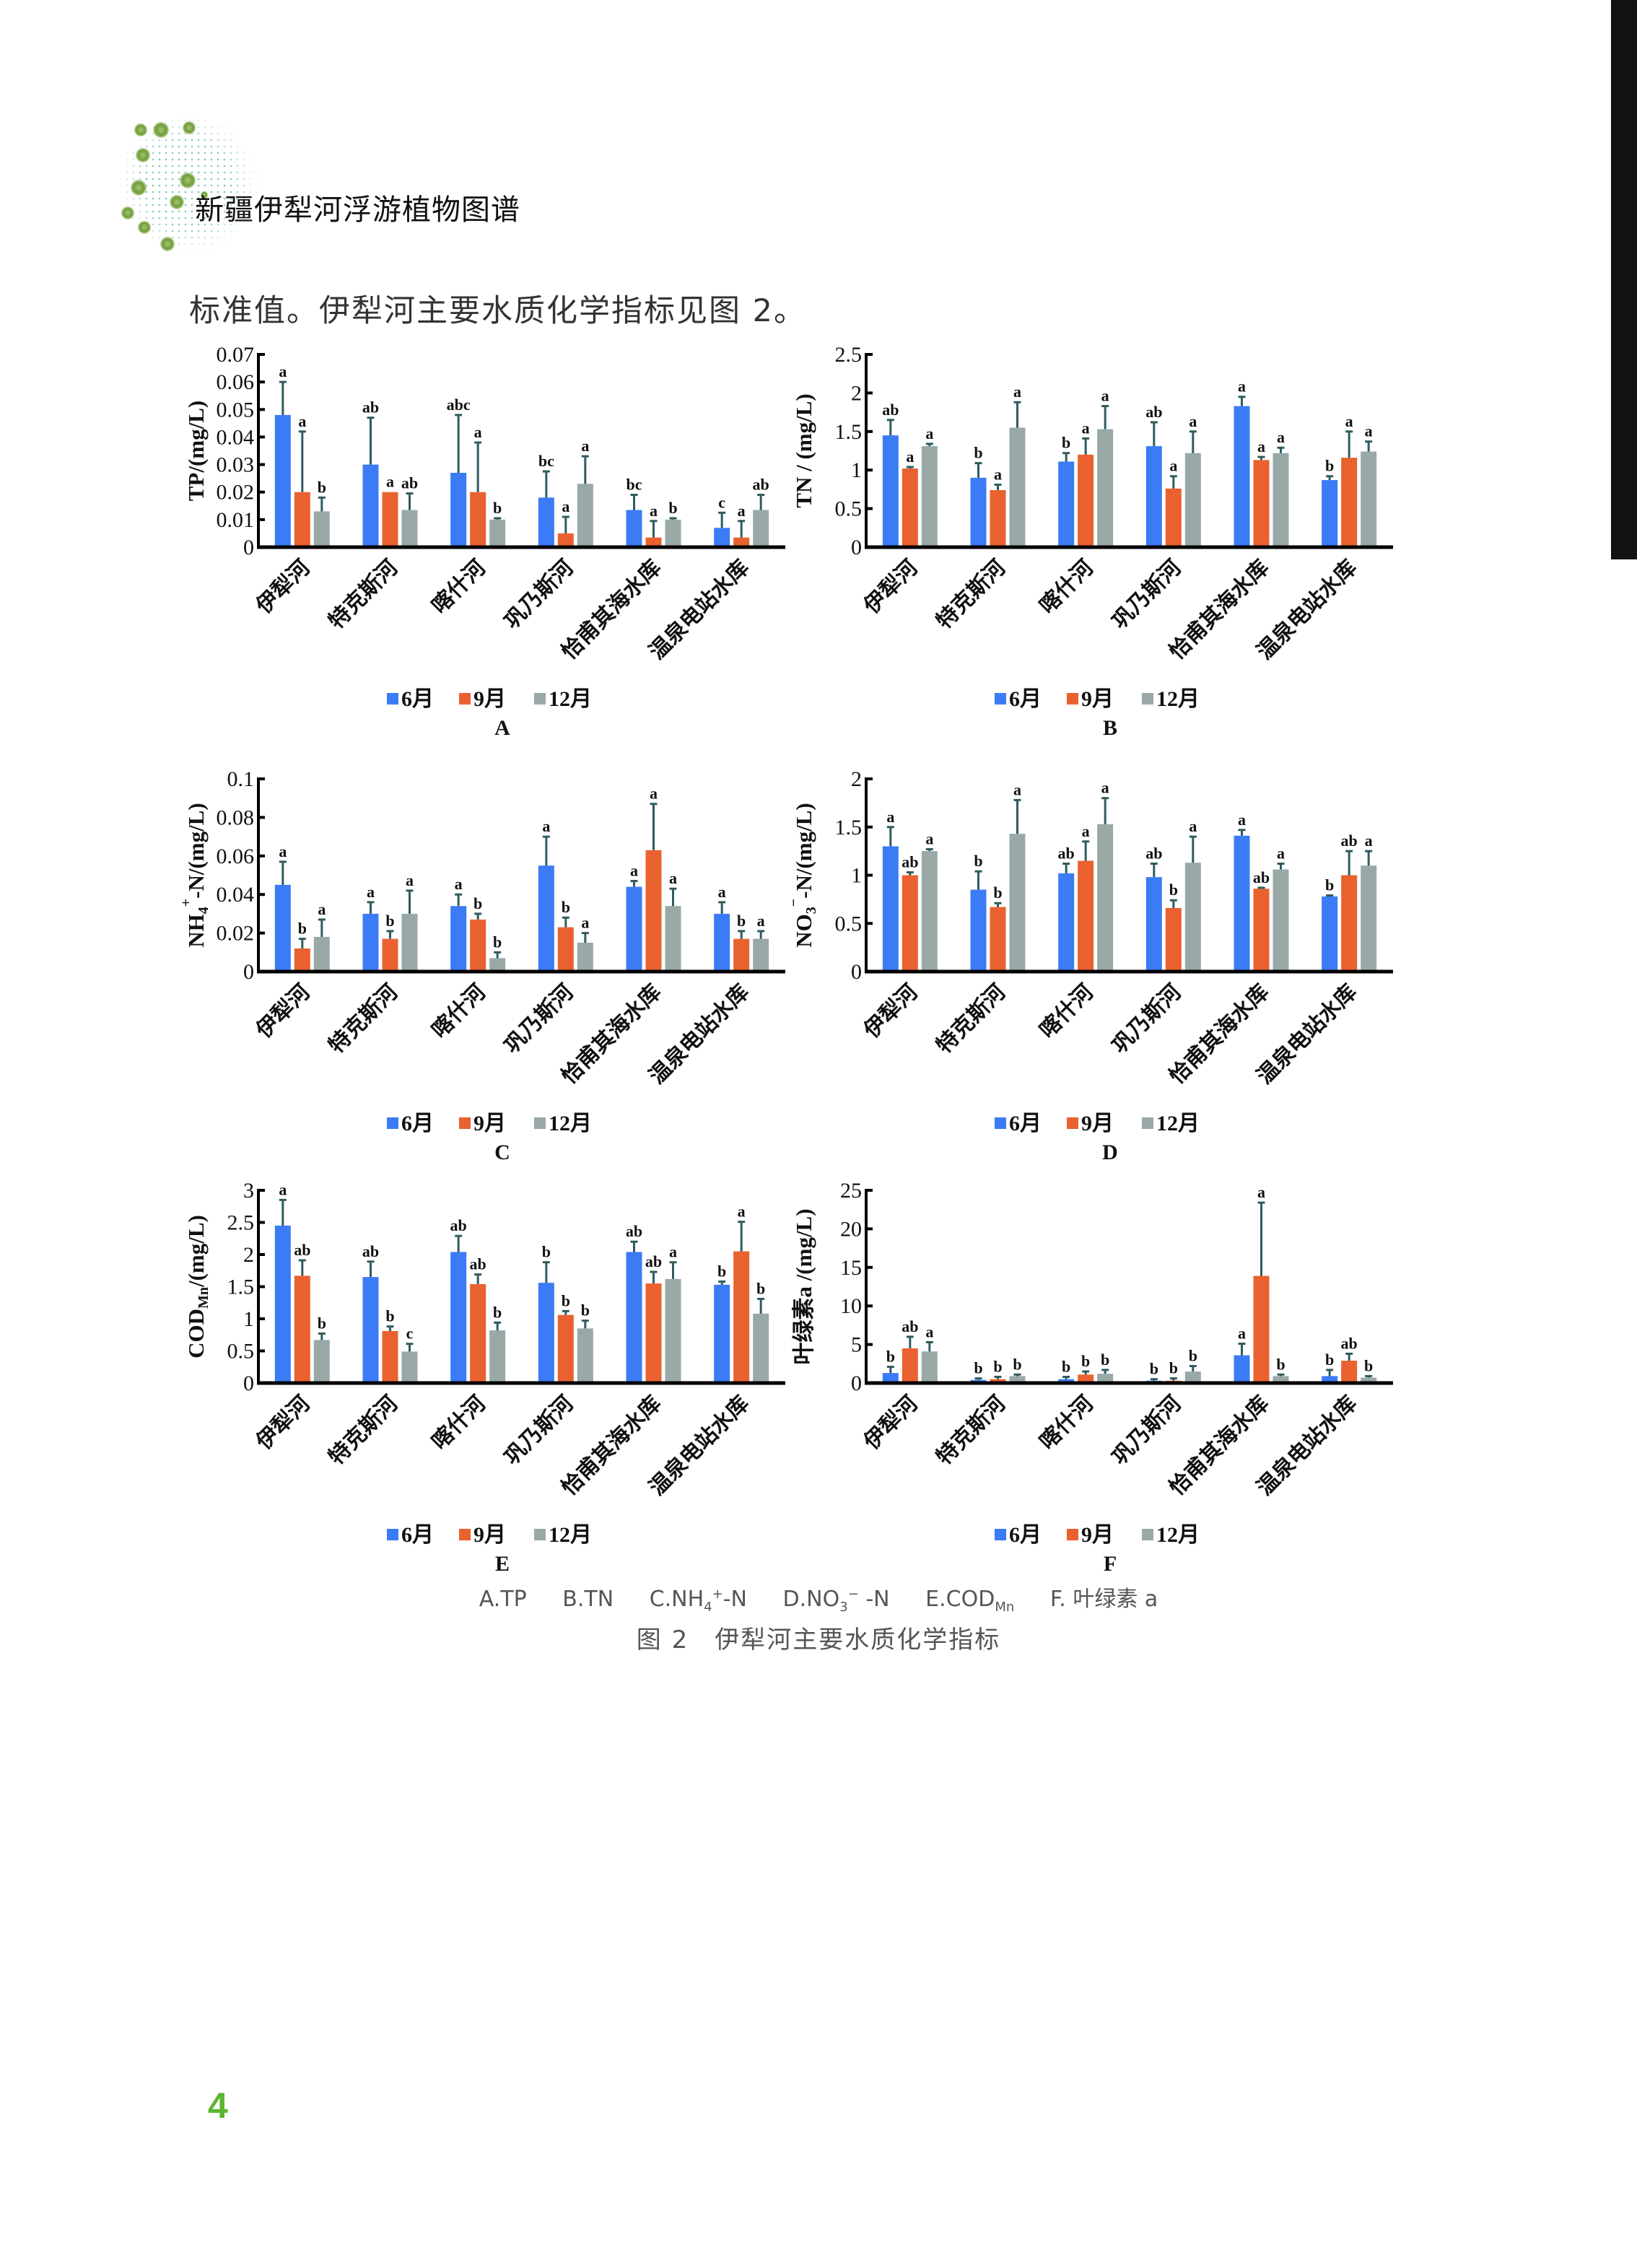  What do you see at coordinates (1110, 1564) in the screenshot?
I see `panel-letter: F` at bounding box center [1110, 1564].